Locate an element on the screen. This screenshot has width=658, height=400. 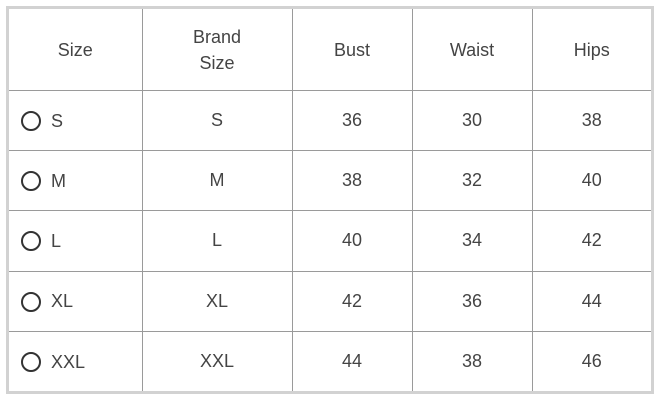
size-cell: M is located at coordinates (76, 181).